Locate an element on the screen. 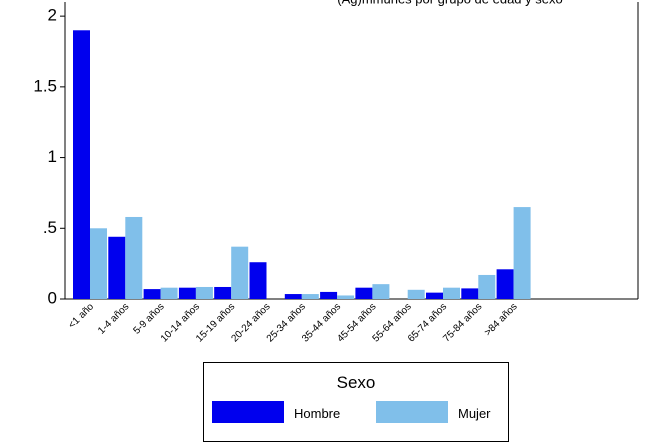 The width and height of the screenshot is (663, 442). x-tick-label: 5-9 años is located at coordinates (148, 318).